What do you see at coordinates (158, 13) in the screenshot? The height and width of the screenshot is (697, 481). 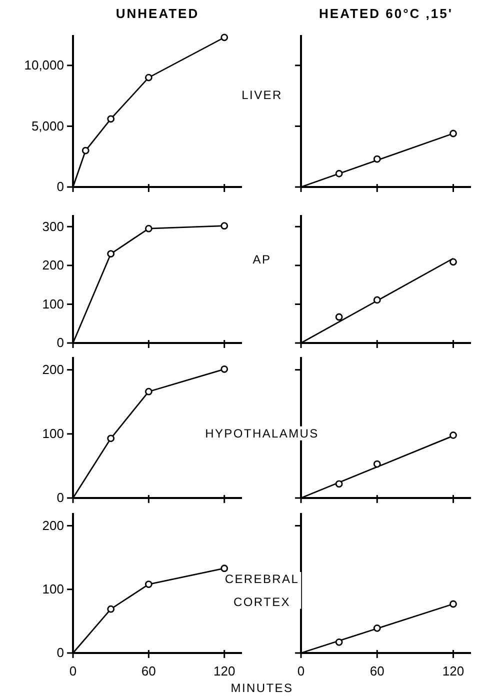 I see `chart-title: UNHEATED` at bounding box center [158, 13].